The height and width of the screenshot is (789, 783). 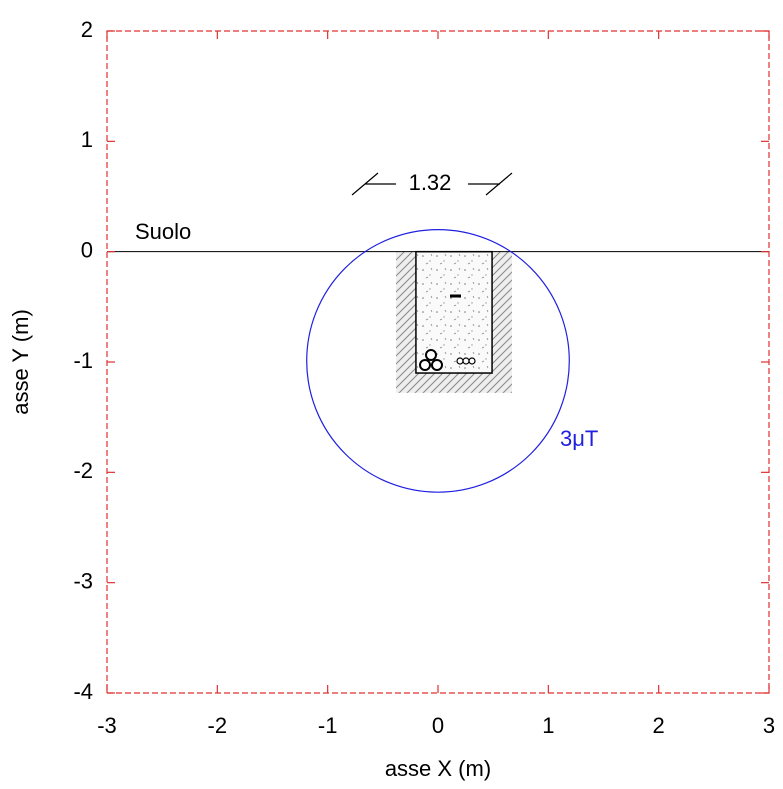 What do you see at coordinates (163, 231) in the screenshot?
I see `ground-label: Suolo` at bounding box center [163, 231].